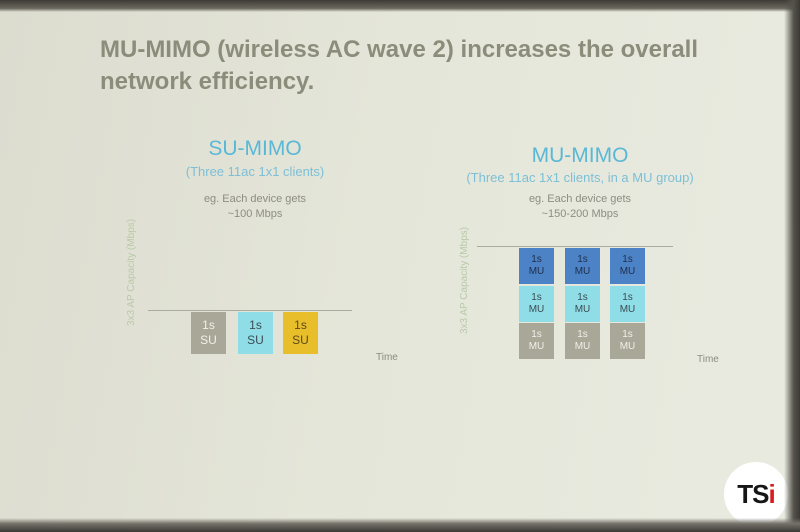 The width and height of the screenshot is (800, 532). Describe the element at coordinates (255, 325) in the screenshot. I see `su-block-2-time: 1s` at that location.